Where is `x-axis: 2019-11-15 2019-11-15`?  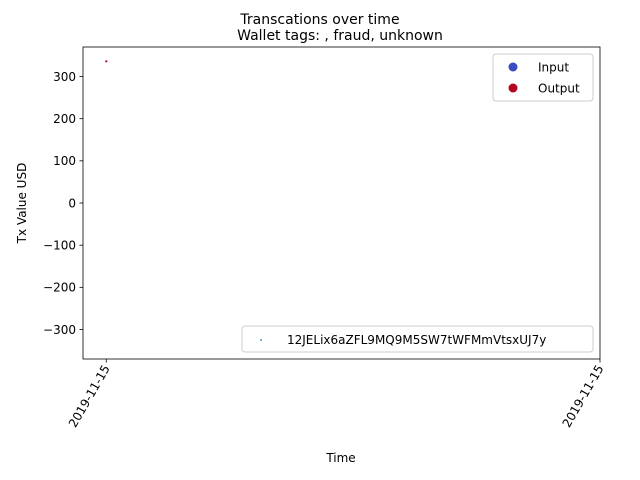 x-axis: 2019-11-15 2019-11-15 is located at coordinates (336, 394).